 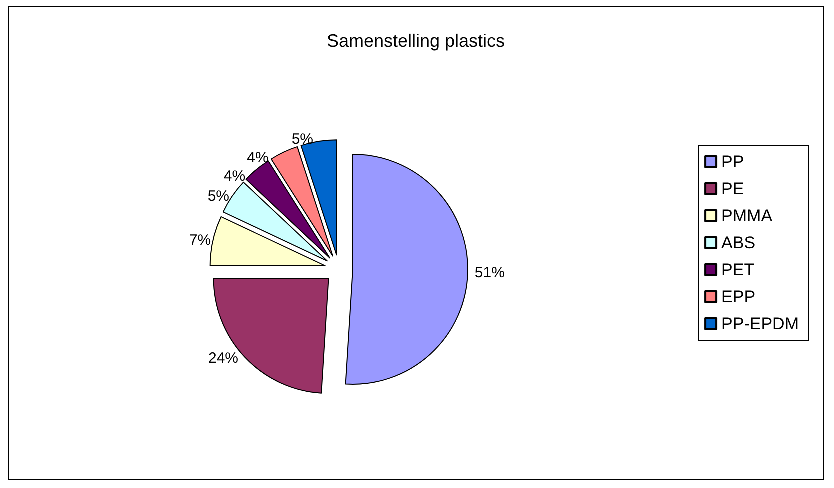 What do you see at coordinates (738, 270) in the screenshot?
I see `legend-label: PET` at bounding box center [738, 270].